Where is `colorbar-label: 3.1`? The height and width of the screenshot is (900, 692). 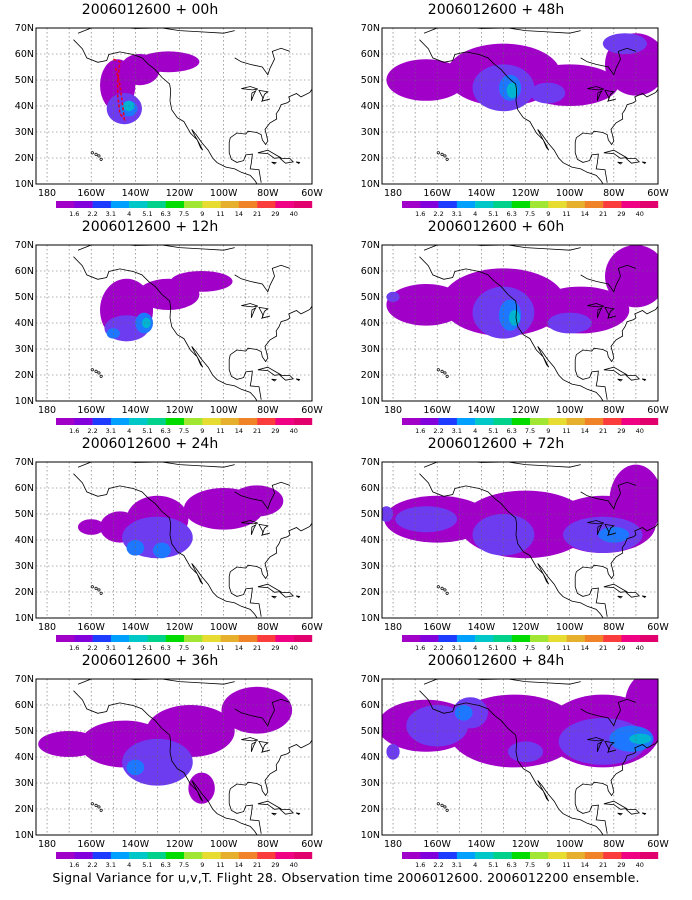
colorbar-label: 3.1 is located at coordinates (457, 865).